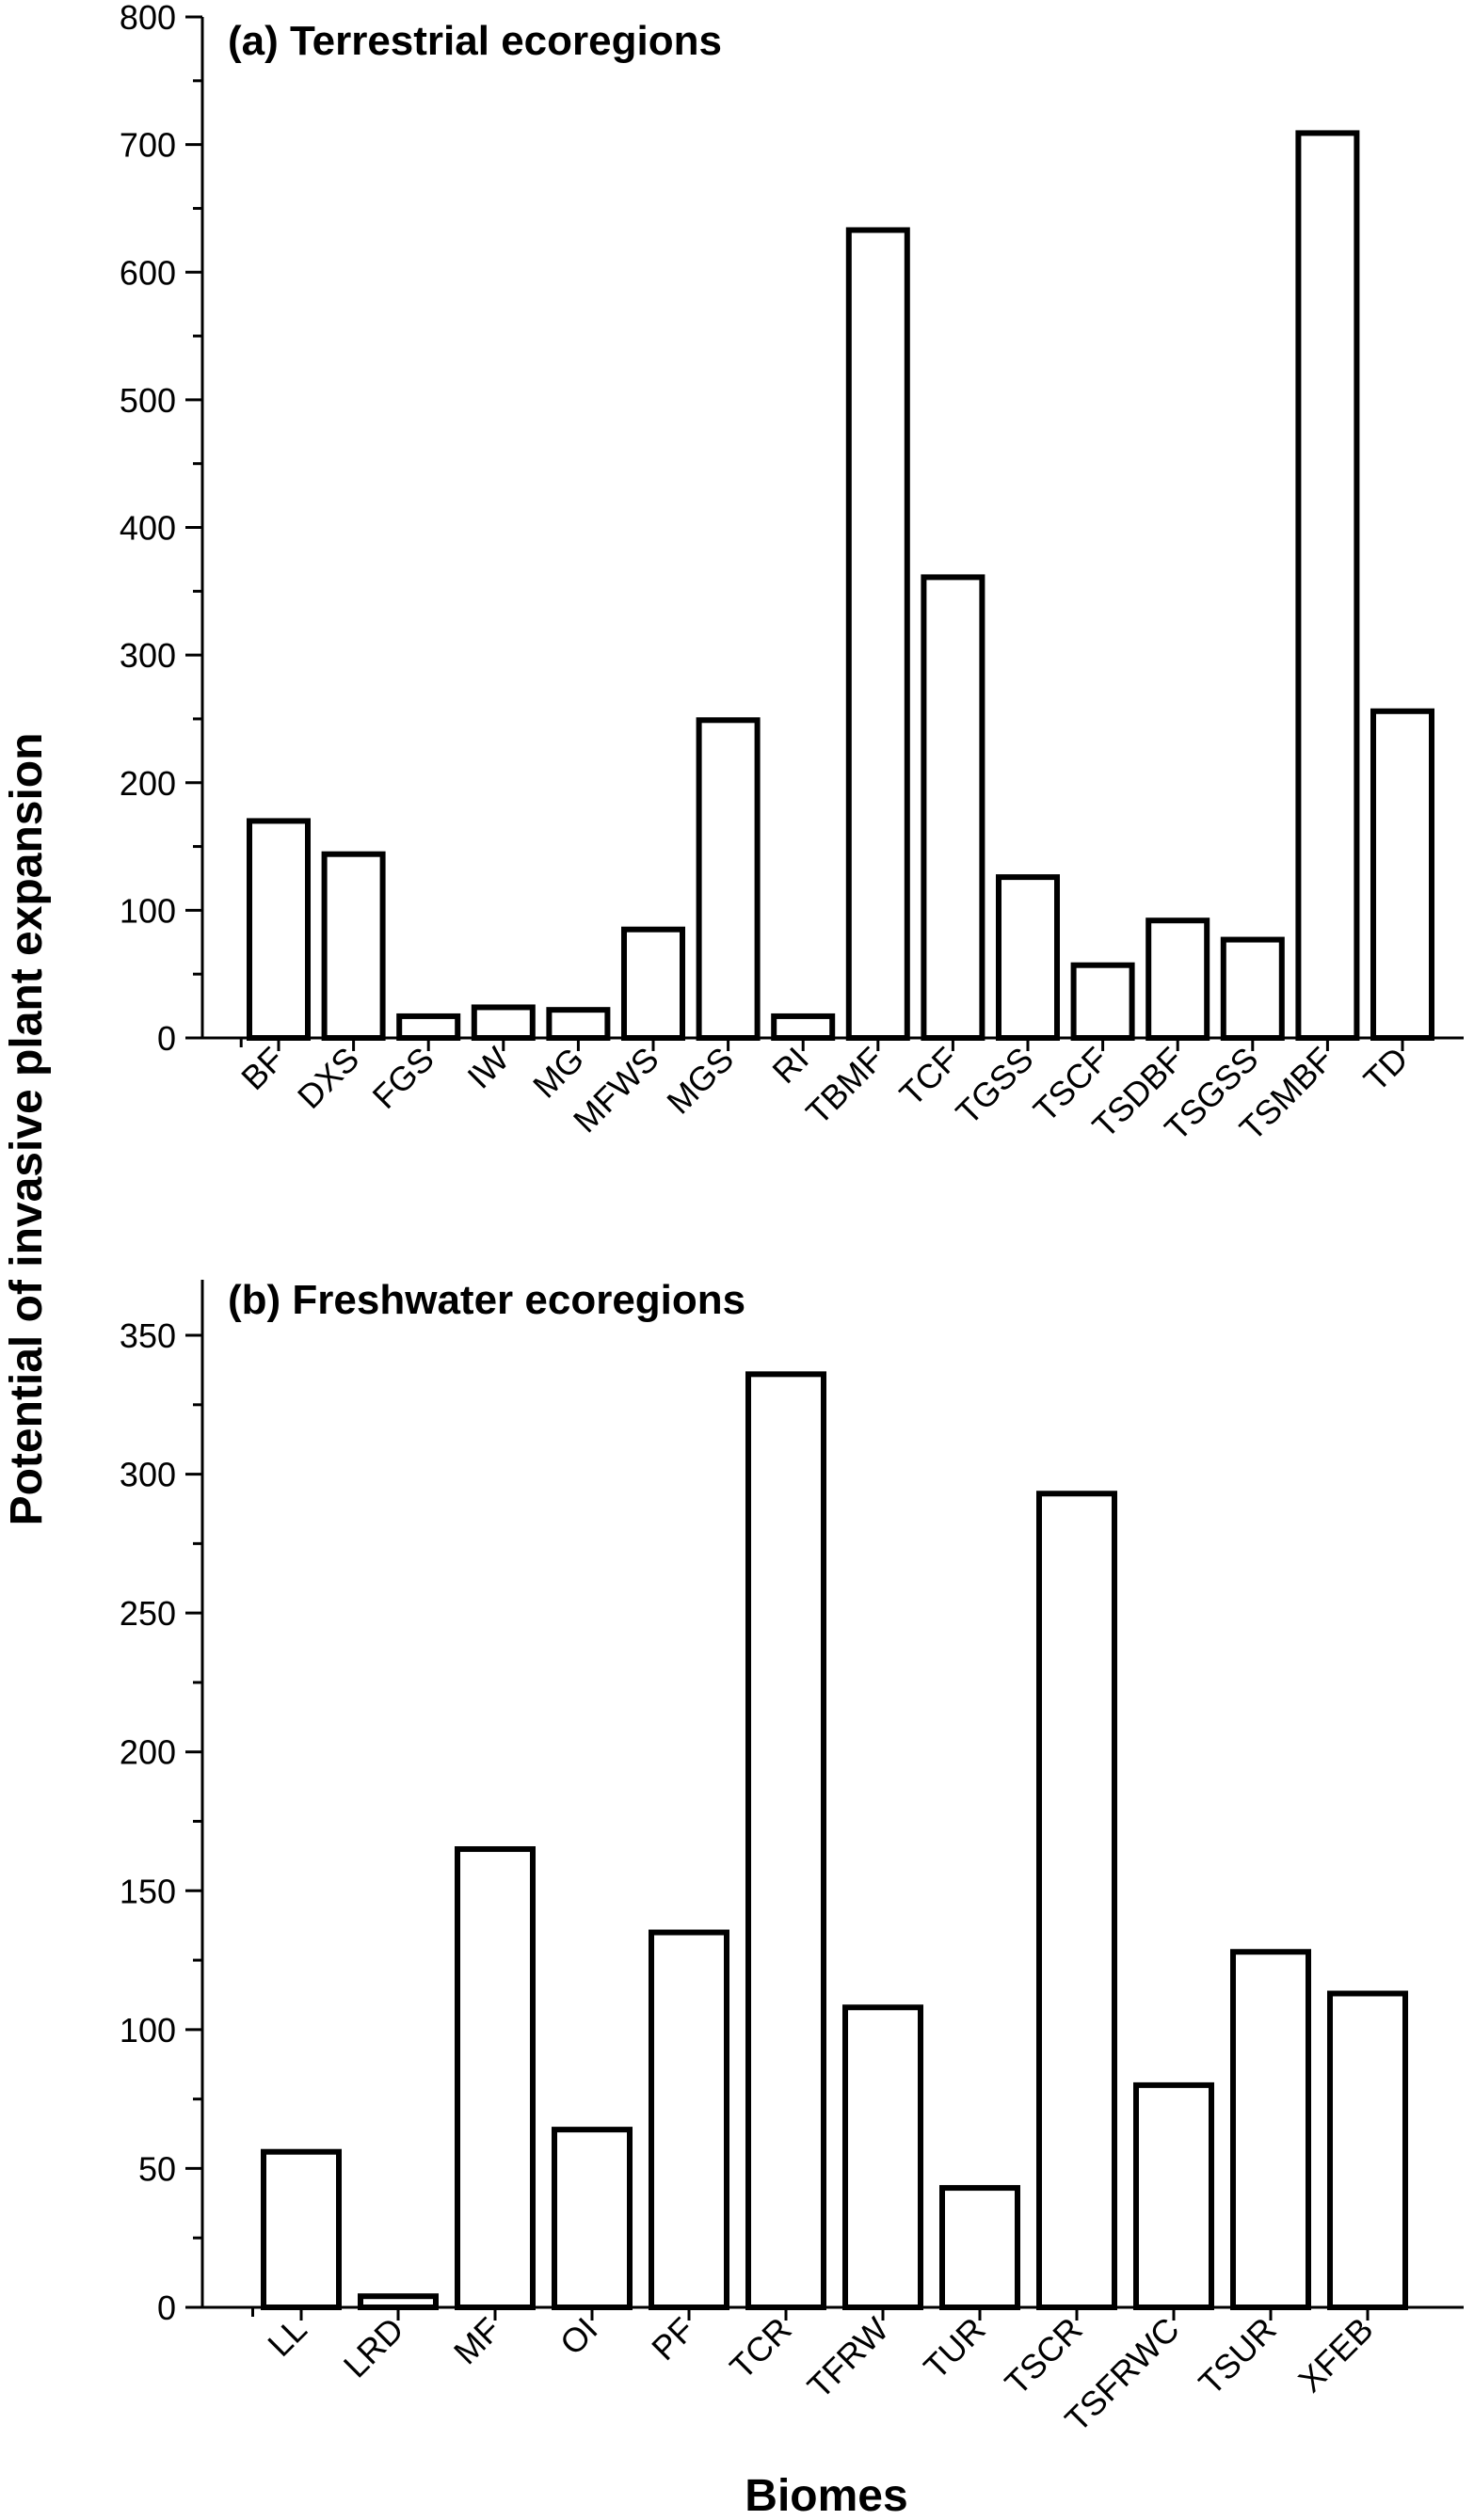 The image size is (1474, 2520). Describe the element at coordinates (882, 2157) in the screenshot. I see `bar-tfrw` at that location.